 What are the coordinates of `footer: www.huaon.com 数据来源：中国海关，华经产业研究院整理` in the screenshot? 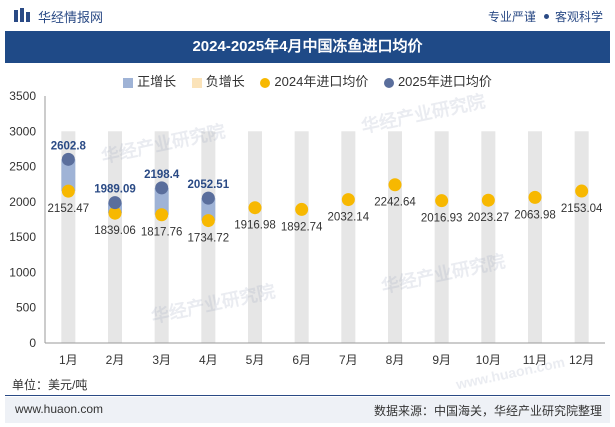 It's located at (307, 410).